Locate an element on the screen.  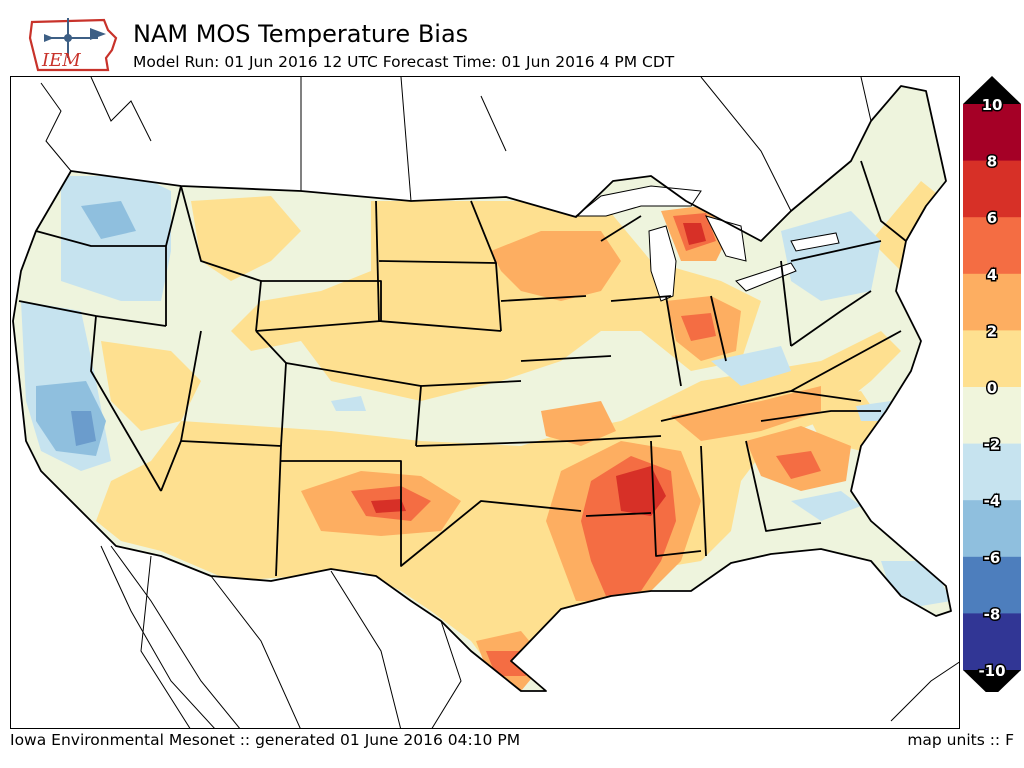
border-ks-ok is located at coordinates (493, 443).